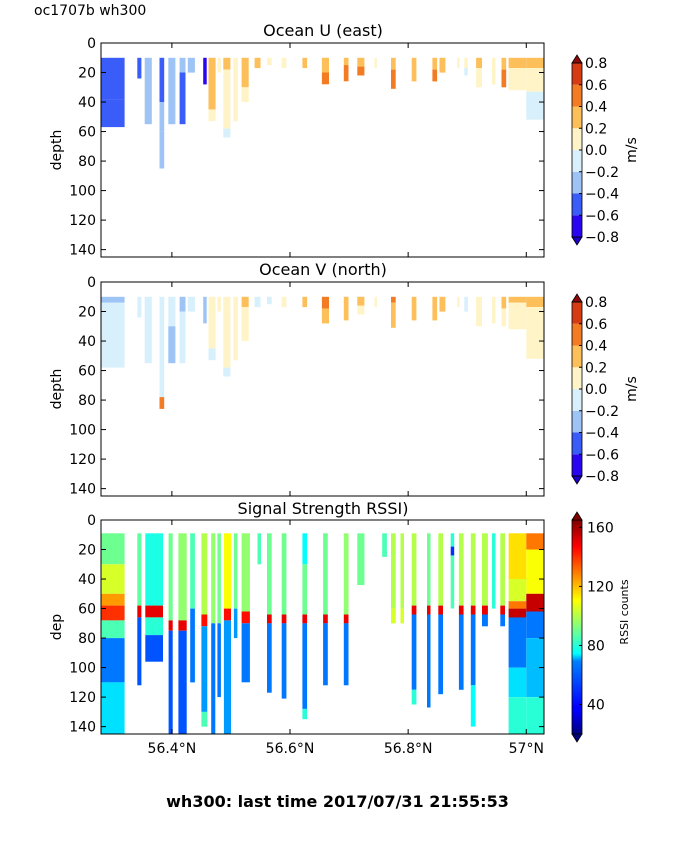  What do you see at coordinates (596, 129) in the screenshot?
I see `colorbar-tick-label: 0.2` at bounding box center [596, 129].